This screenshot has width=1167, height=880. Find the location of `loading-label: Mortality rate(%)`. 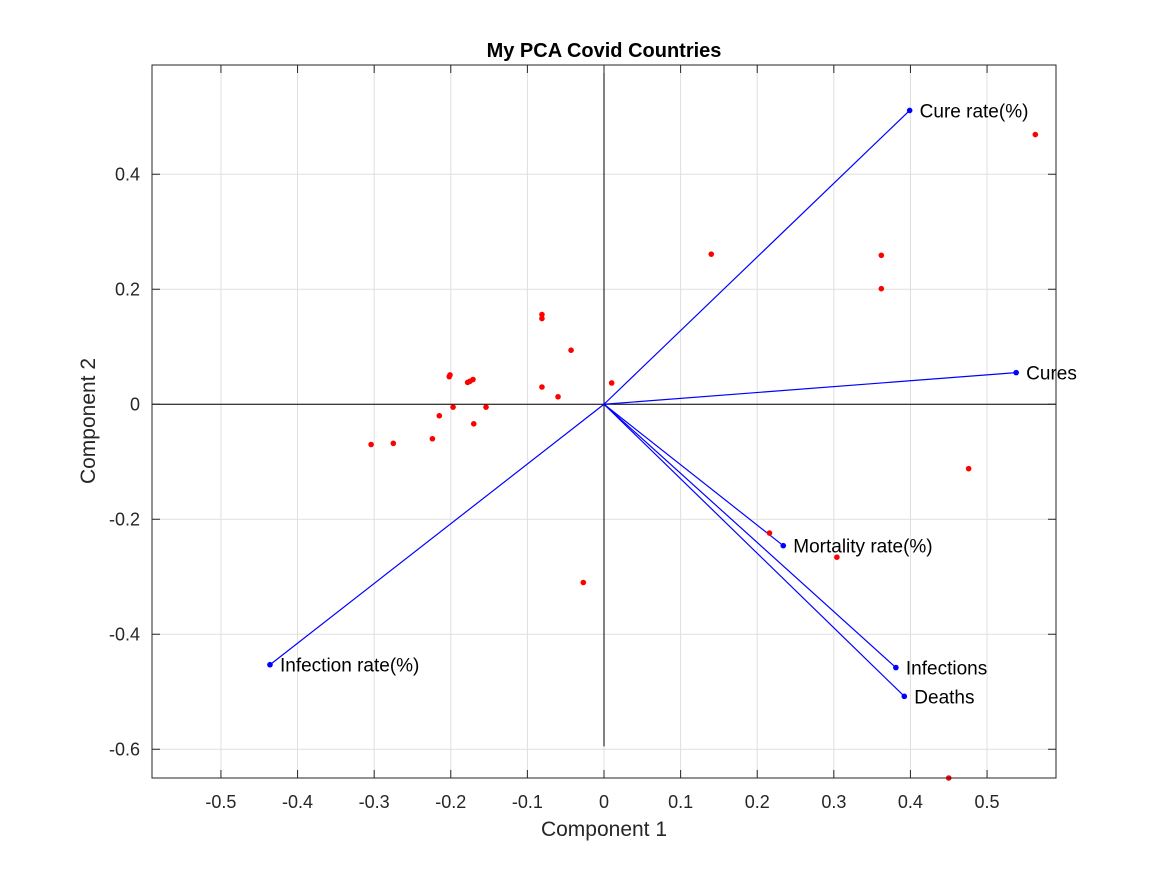

loading-label: Mortality rate(%) is located at coordinates (862, 547).